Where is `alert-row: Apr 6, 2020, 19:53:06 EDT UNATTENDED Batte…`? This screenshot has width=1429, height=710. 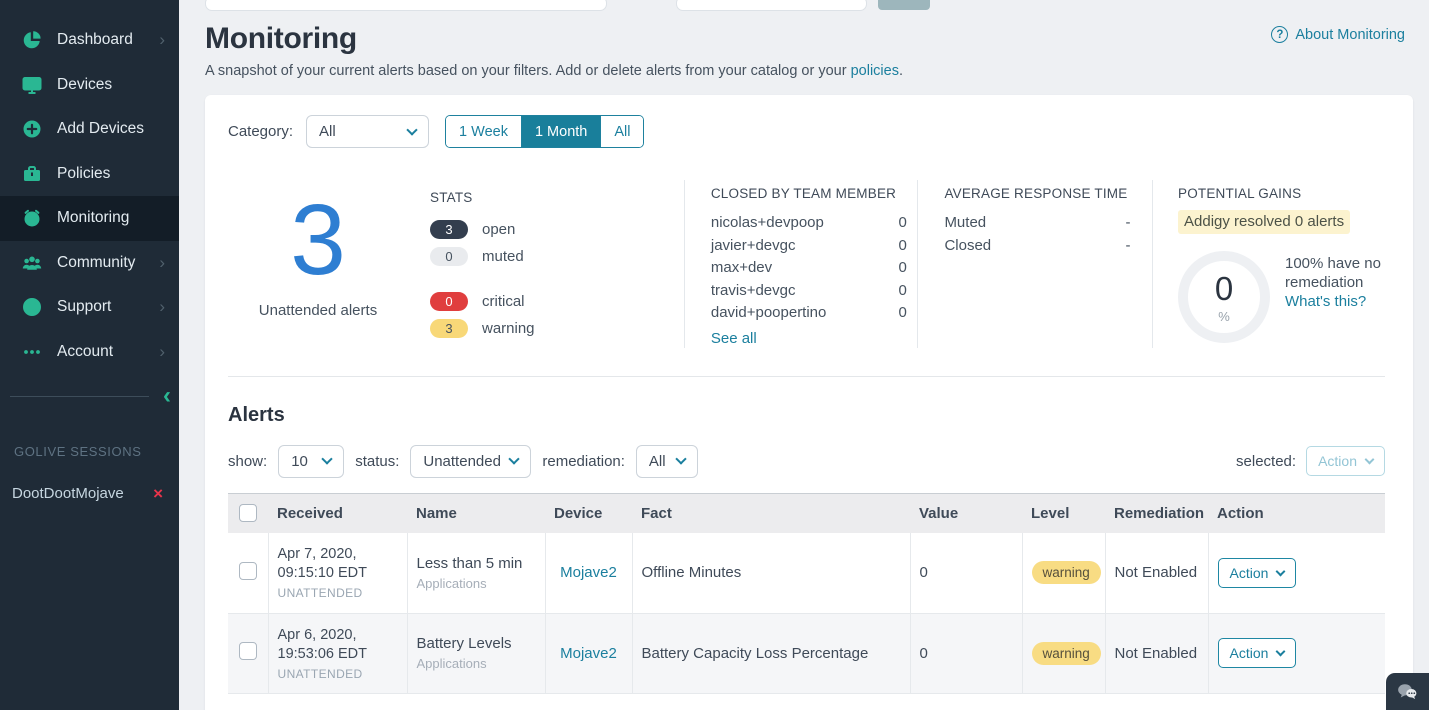 alert-row: Apr 6, 2020, 19:53:06 EDT UNATTENDED Batte… is located at coordinates (806, 653).